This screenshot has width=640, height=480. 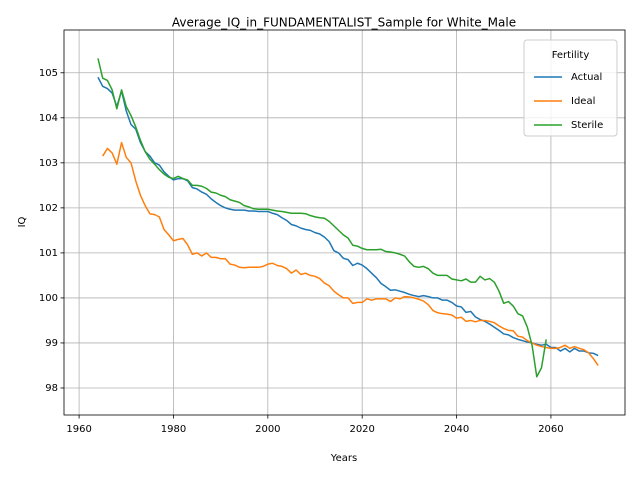 I want to click on y-tick-label: 104, so click(x=48, y=118).